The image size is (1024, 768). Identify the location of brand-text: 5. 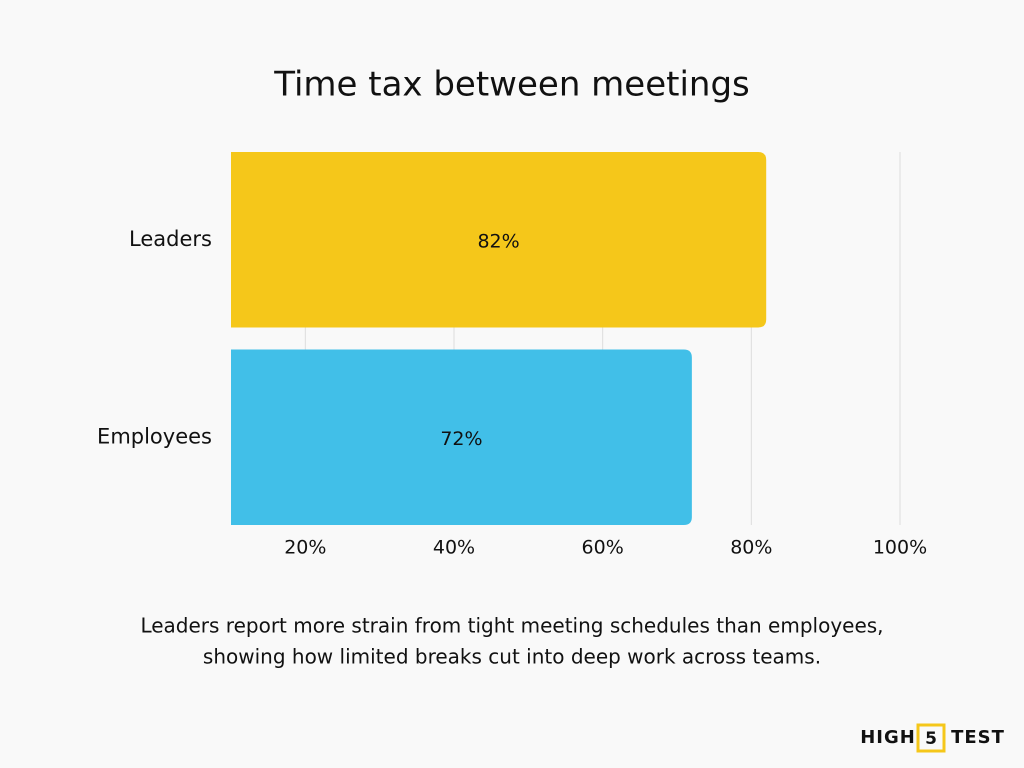
(931, 739).